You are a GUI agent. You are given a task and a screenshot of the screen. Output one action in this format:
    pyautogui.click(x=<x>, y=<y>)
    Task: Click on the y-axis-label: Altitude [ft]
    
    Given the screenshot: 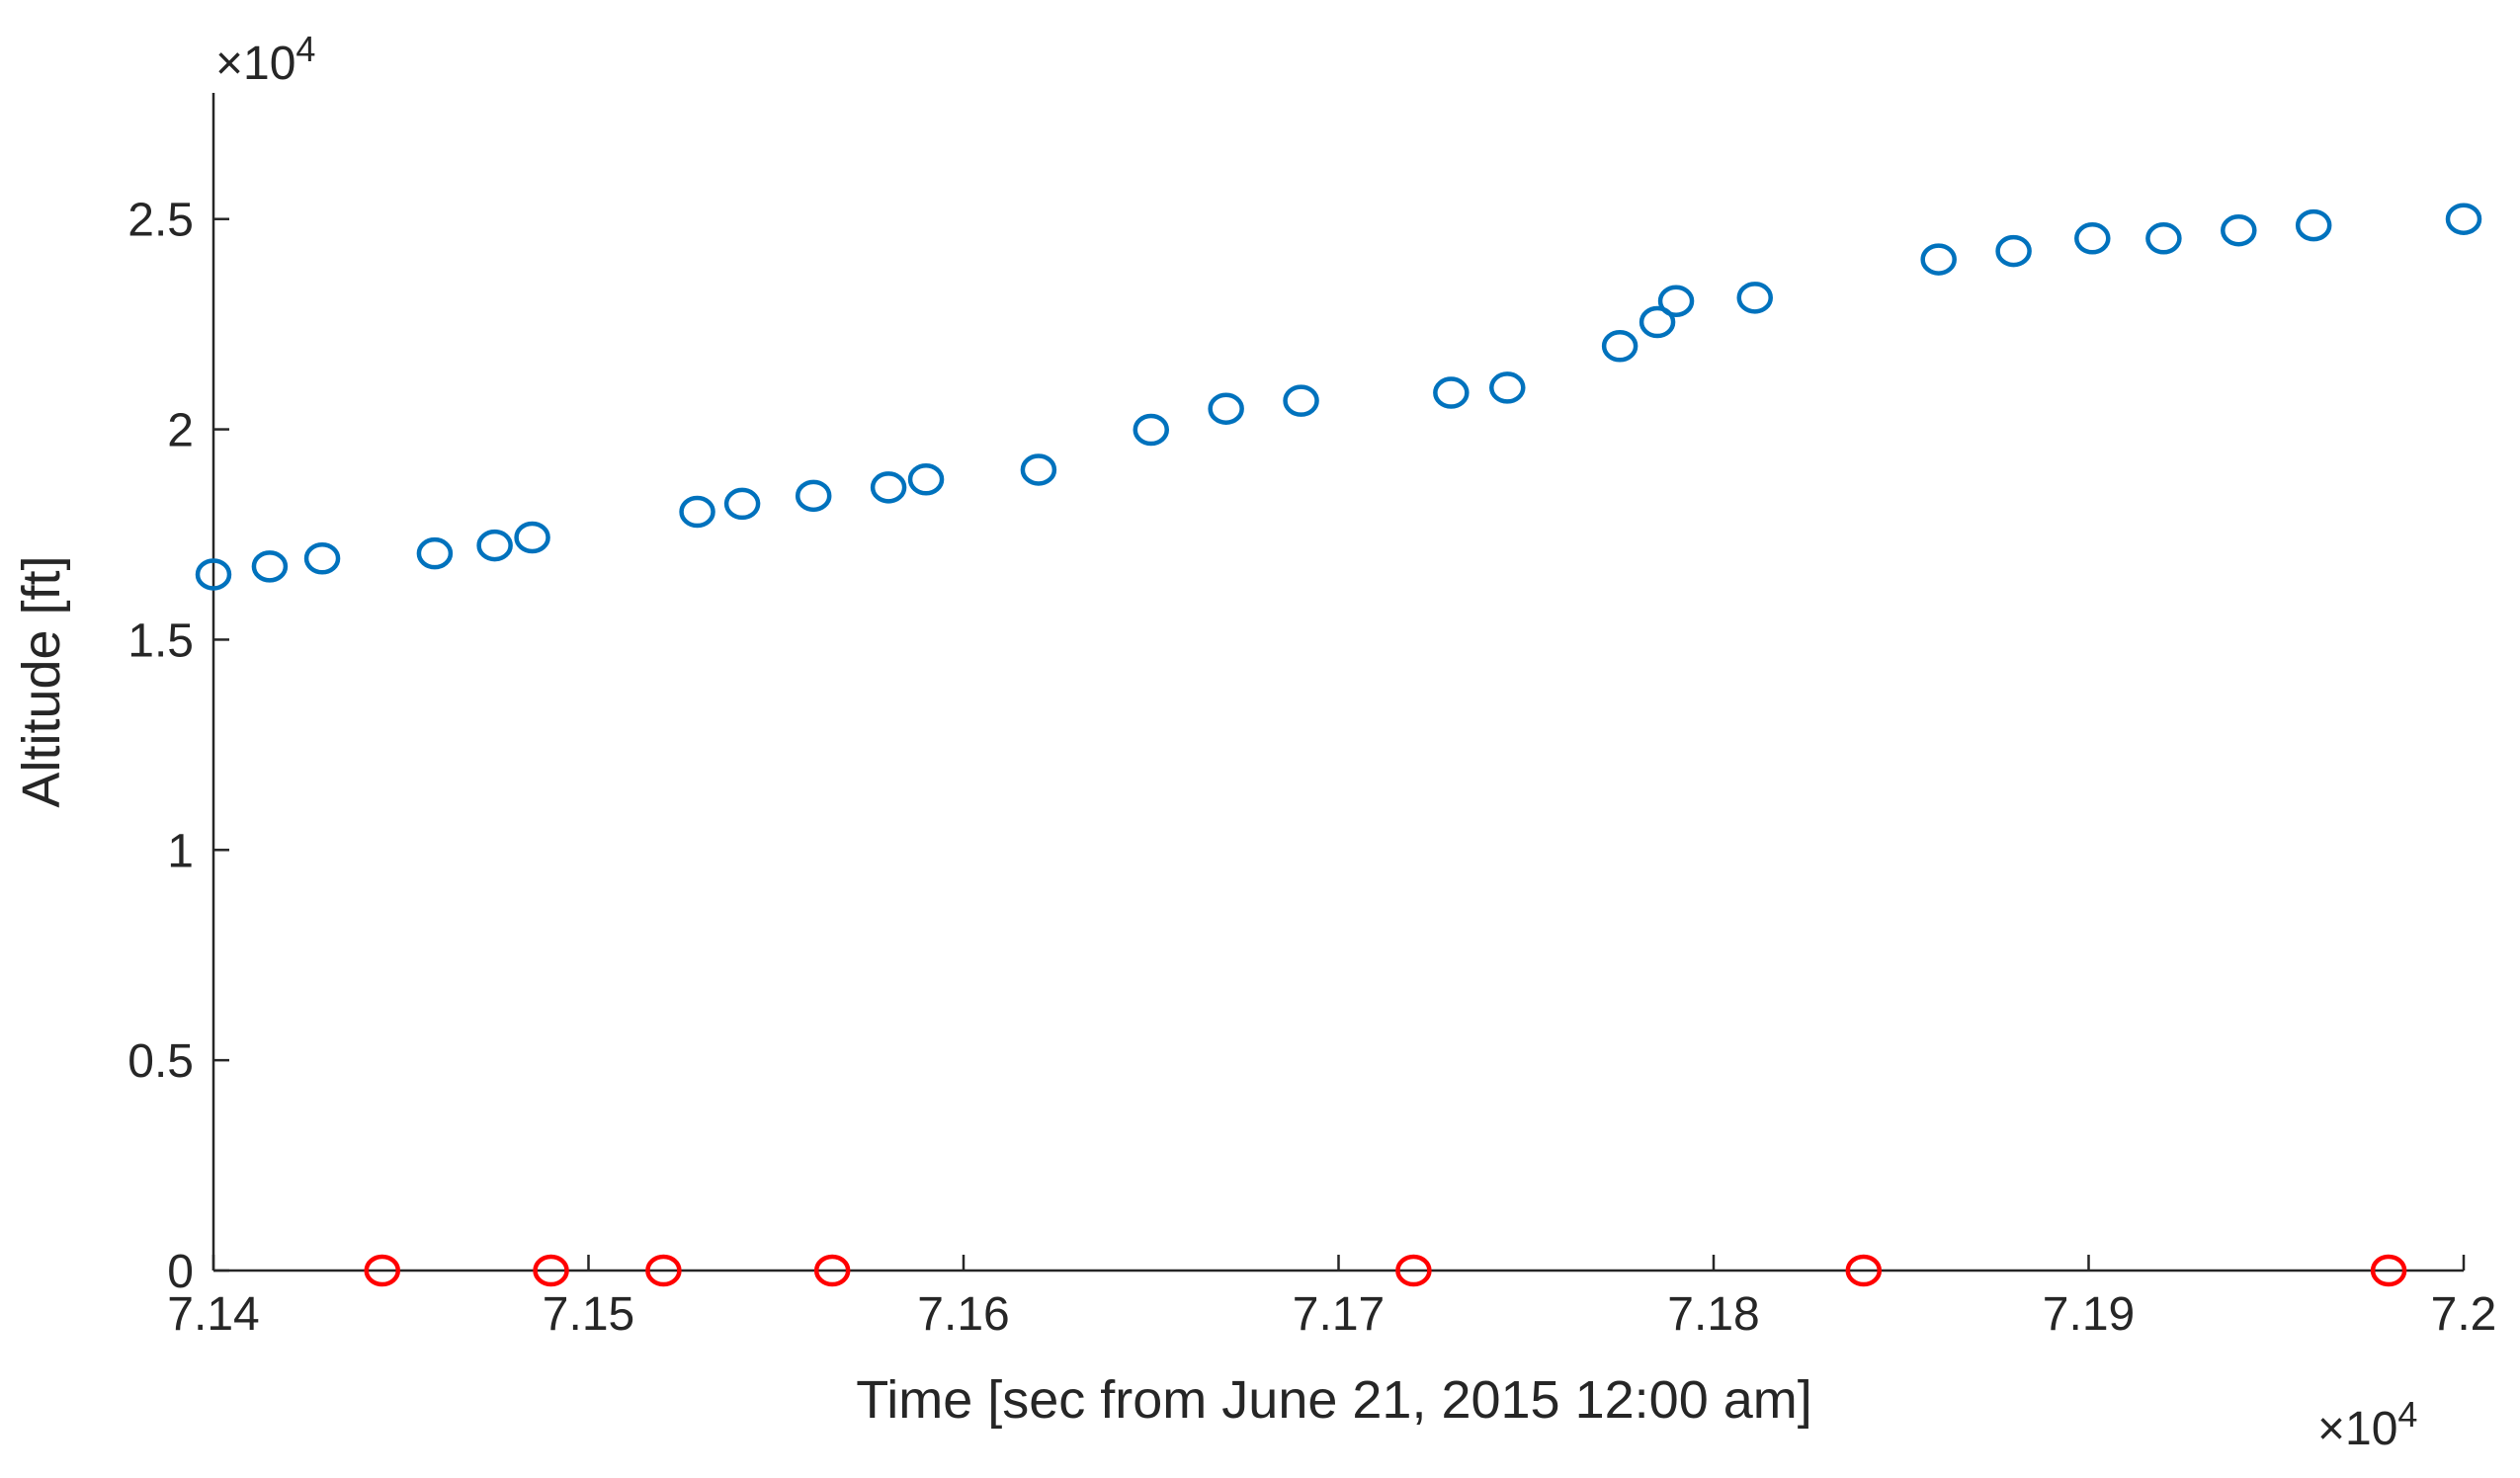 What is the action you would take?
    pyautogui.click(x=41, y=681)
    